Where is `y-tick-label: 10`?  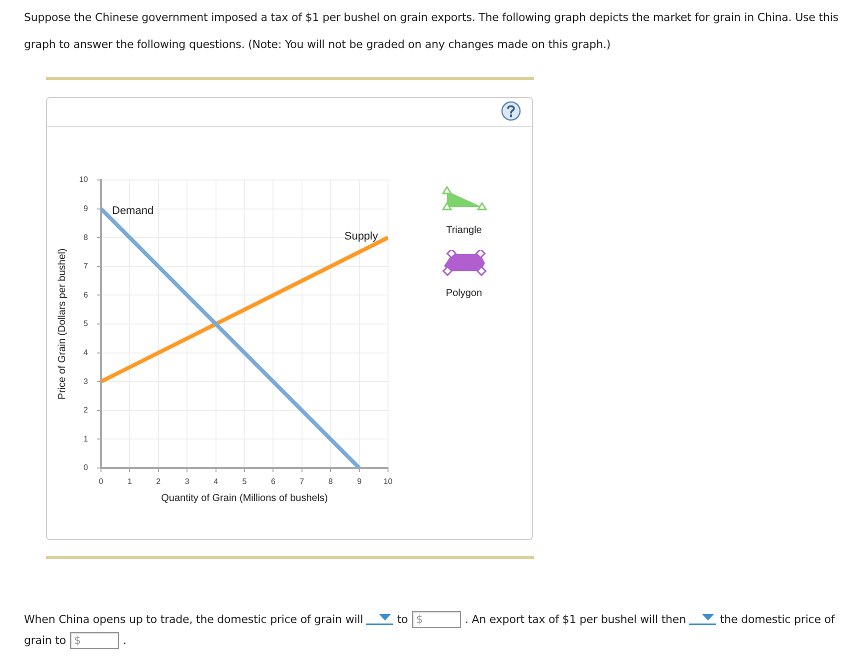 y-tick-label: 10 is located at coordinates (84, 179).